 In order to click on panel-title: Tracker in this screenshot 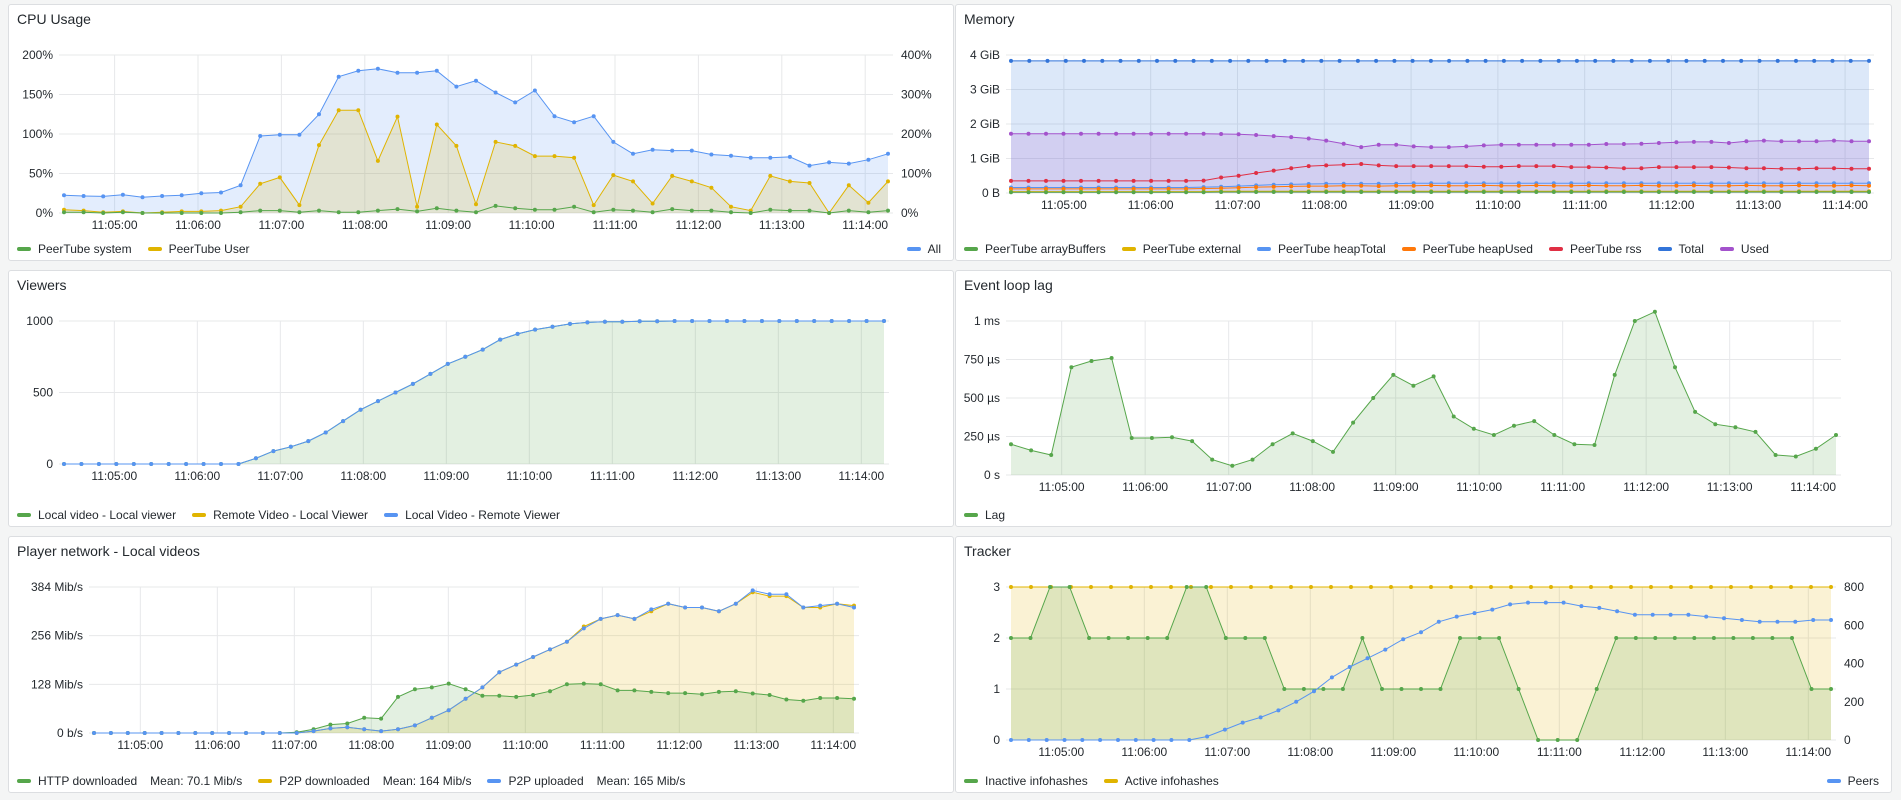, I will do `click(987, 551)`.